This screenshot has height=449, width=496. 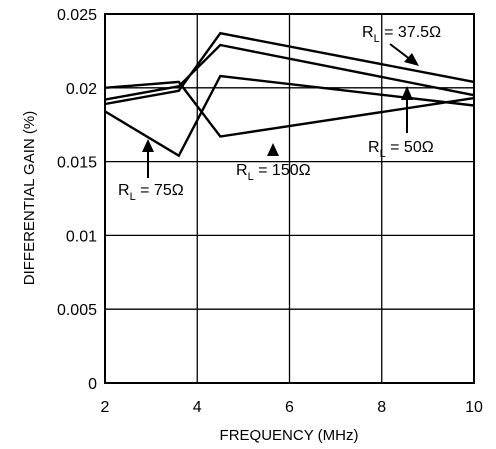 What do you see at coordinates (29, 198) in the screenshot?
I see `y-axis-title: DIFFERENTIAL GAIN (%)` at bounding box center [29, 198].